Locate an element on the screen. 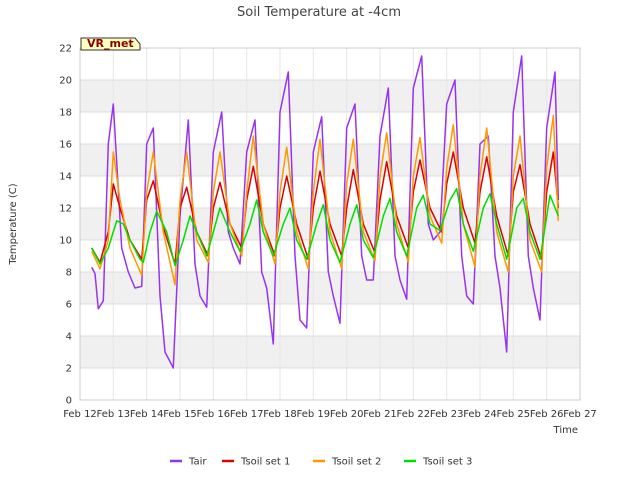  x-tick-label: Feb 15 is located at coordinates (180, 414).